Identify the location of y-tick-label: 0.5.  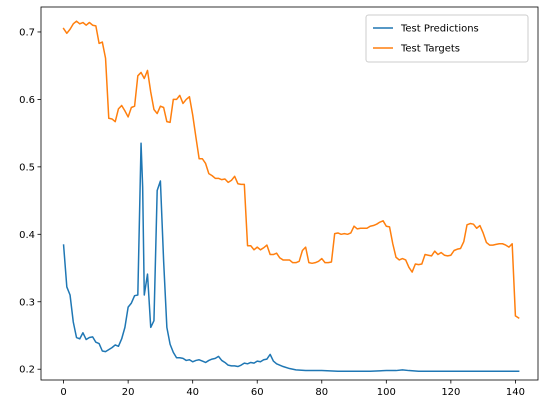
(27, 167).